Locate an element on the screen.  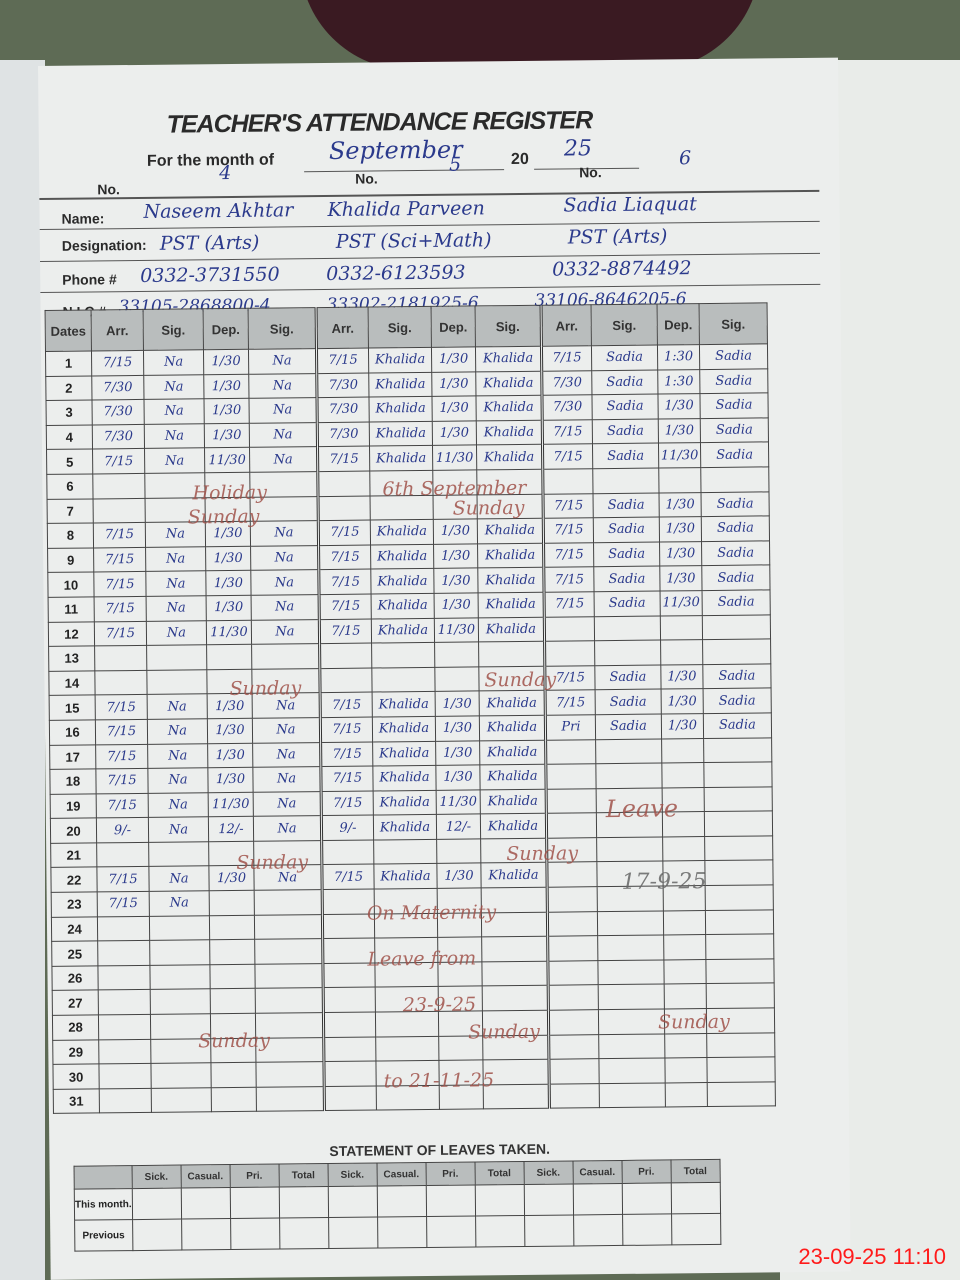
date-cell: 2 is located at coordinates (69, 388).